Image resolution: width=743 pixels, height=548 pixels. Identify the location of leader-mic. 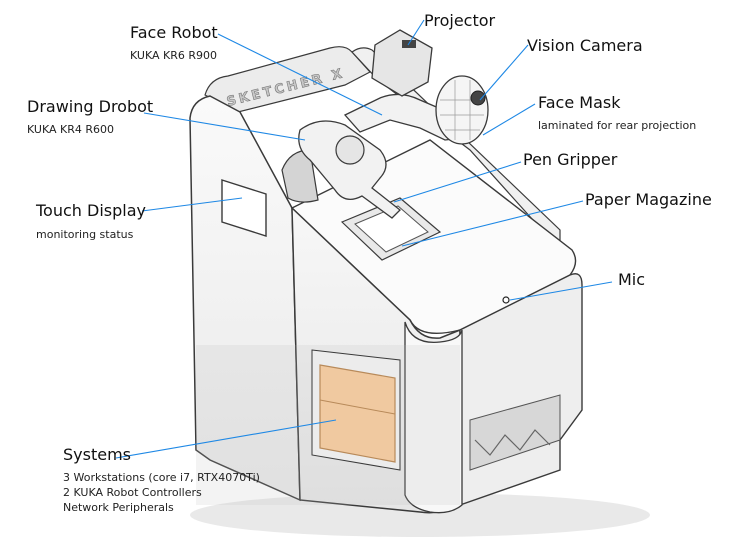
(561, 291).